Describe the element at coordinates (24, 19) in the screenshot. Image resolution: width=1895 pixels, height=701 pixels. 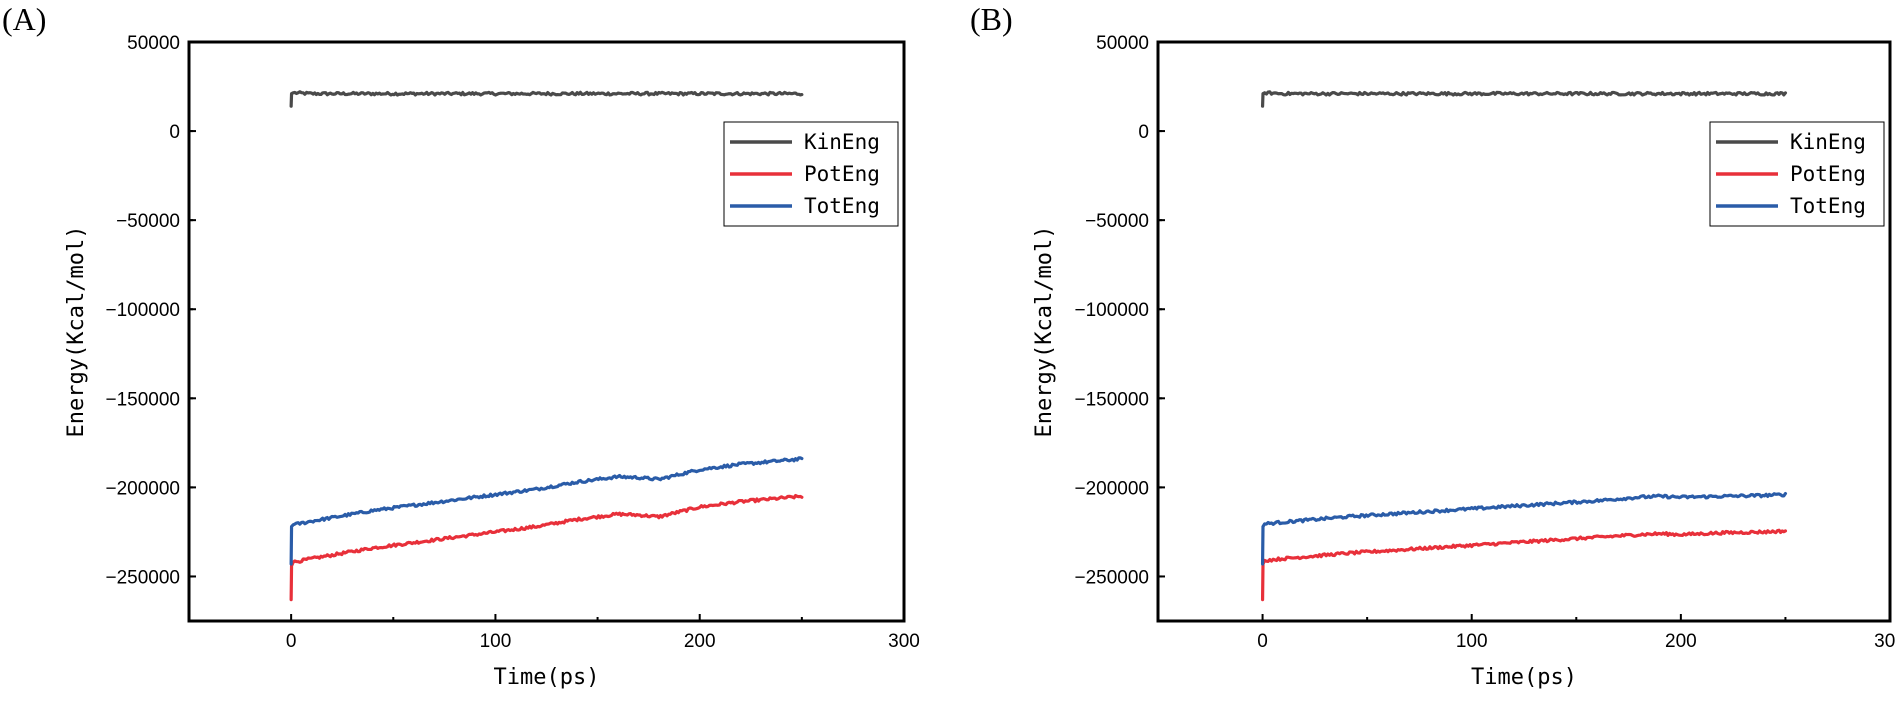
I see `panel-label: (A)` at that location.